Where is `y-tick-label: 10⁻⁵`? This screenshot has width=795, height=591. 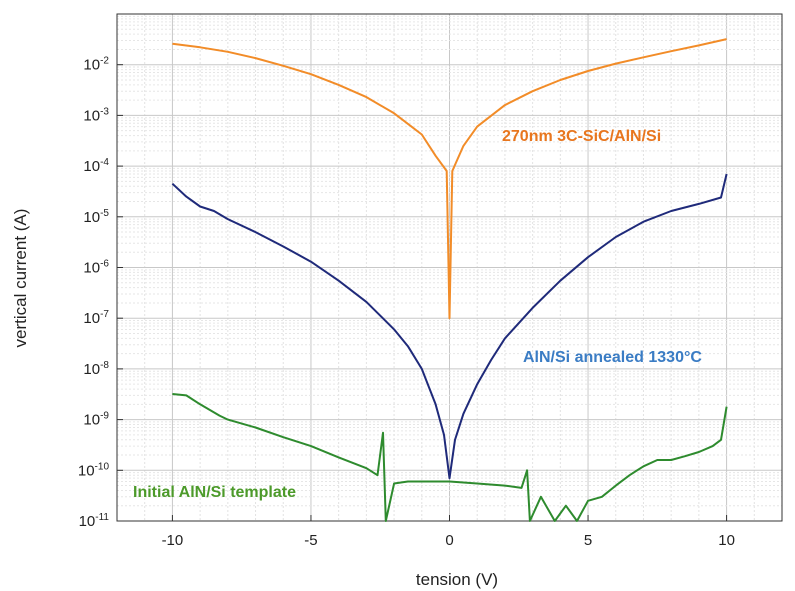 y-tick-label: 10⁻⁵ is located at coordinates (96, 217).